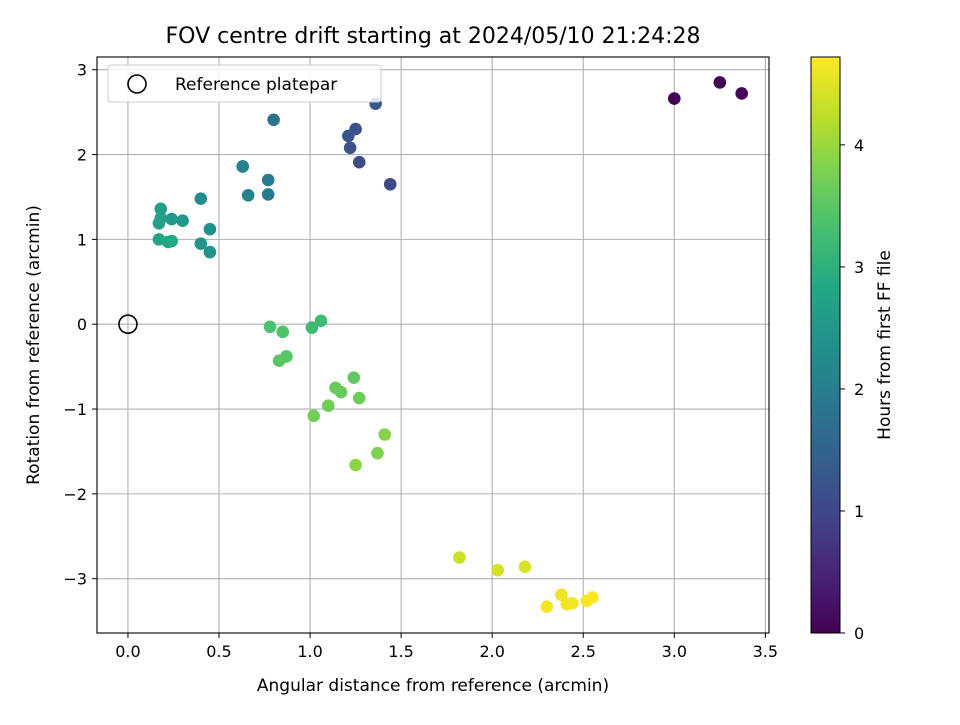  What do you see at coordinates (859, 511) in the screenshot?
I see `colorbar-tick-label: 1` at bounding box center [859, 511].